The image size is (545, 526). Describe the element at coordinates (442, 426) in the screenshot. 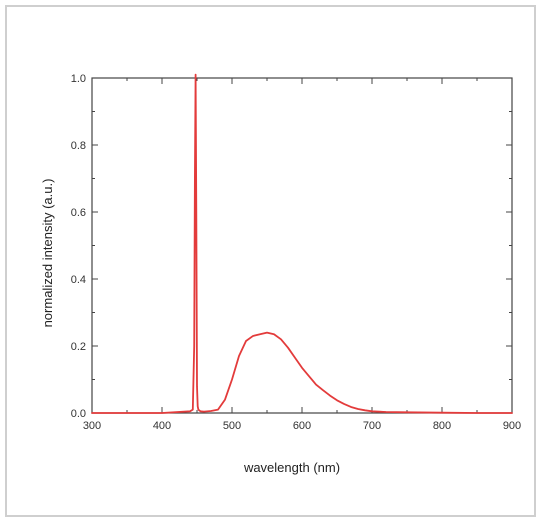

I see `x-tick-label: 800` at that location.